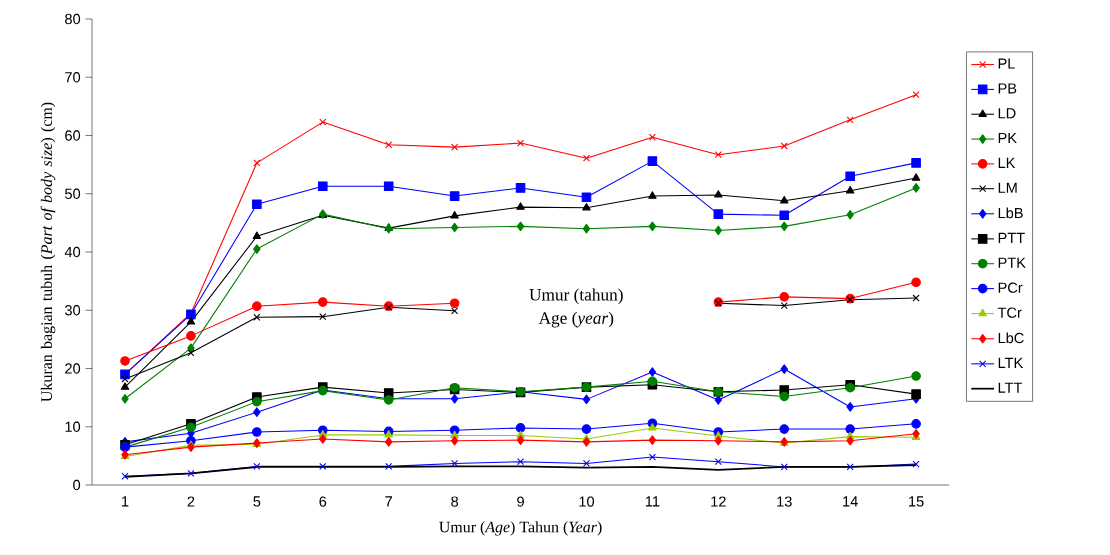 The width and height of the screenshot is (1110, 555). What do you see at coordinates (1010, 387) in the screenshot?
I see `legend-label: LTT` at bounding box center [1010, 387].